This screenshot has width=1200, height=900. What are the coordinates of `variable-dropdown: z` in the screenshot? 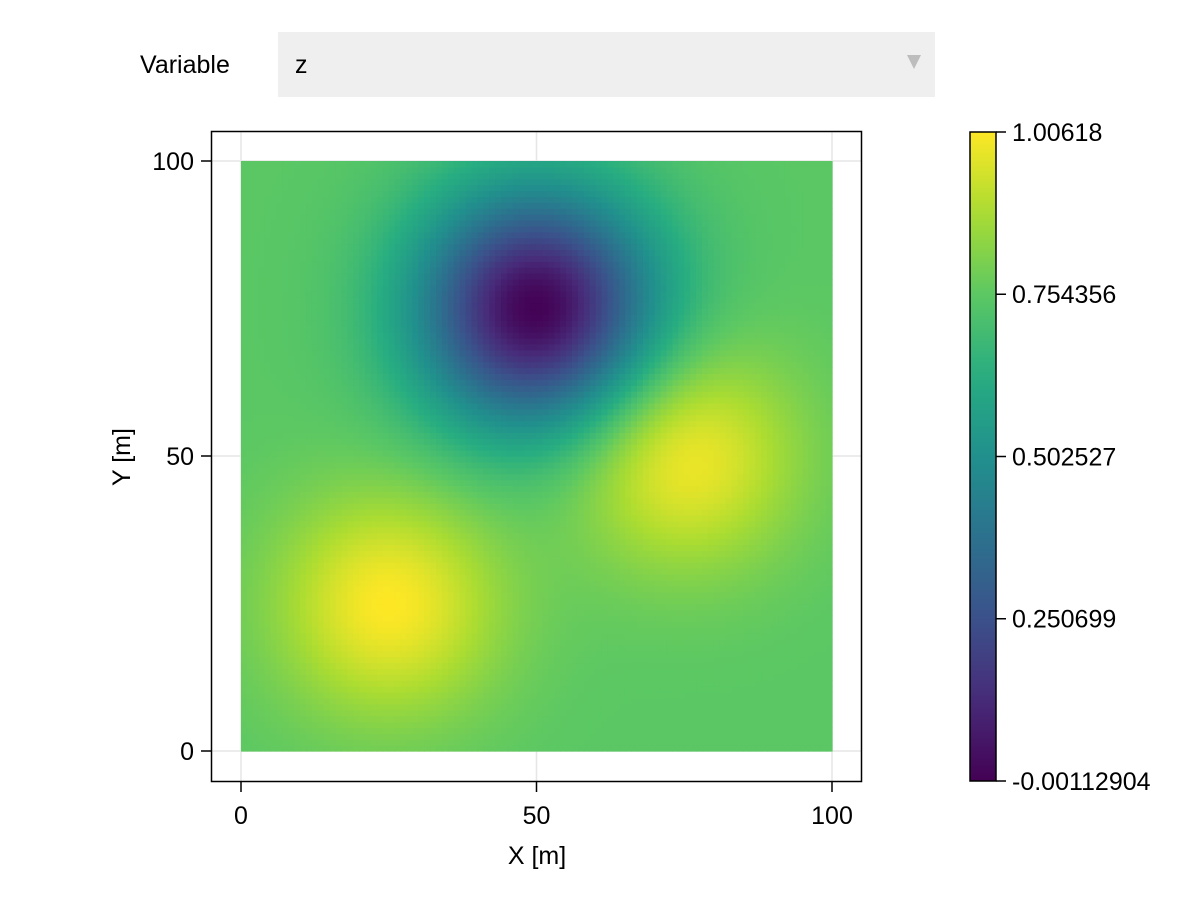 It's located at (606, 64).